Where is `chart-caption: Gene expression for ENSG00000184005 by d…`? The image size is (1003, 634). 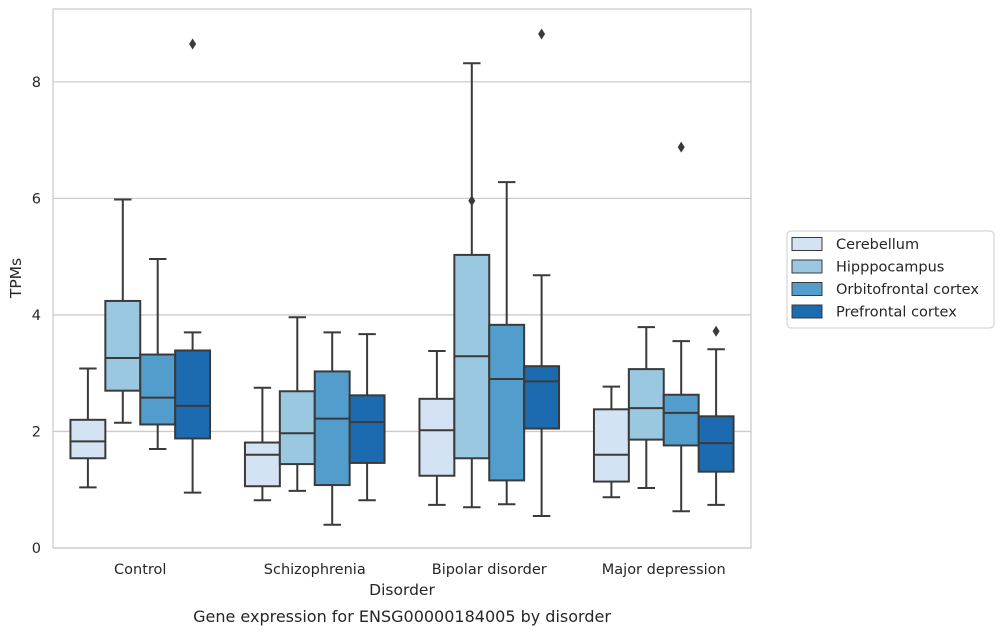 chart-caption: Gene expression for ENSG00000184005 by d… is located at coordinates (402, 616).